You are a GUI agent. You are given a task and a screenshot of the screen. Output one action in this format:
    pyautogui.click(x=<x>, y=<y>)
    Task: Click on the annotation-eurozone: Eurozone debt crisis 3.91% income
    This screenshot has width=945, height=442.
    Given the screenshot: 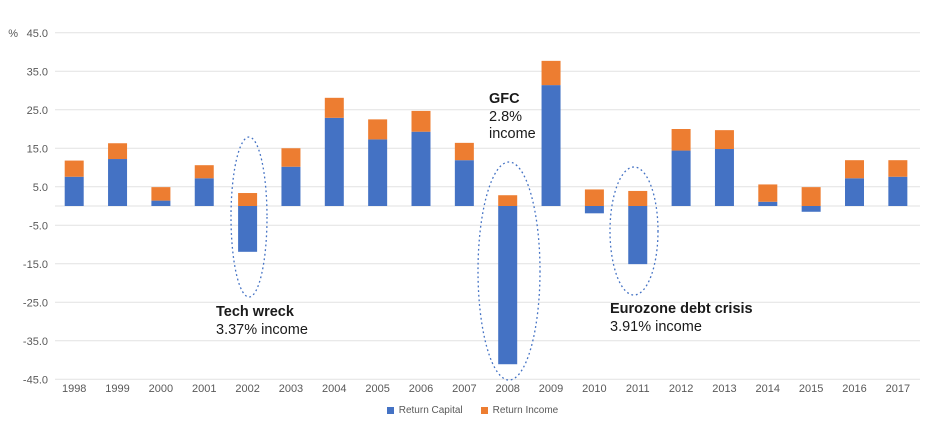 What is the action you would take?
    pyautogui.click(x=681, y=318)
    